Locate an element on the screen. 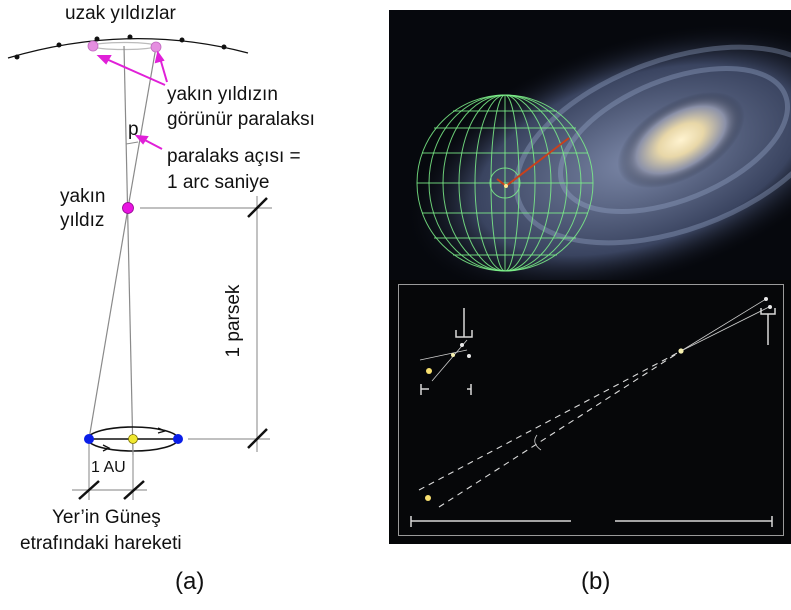  near-star-glow is located at coordinates (681, 351).